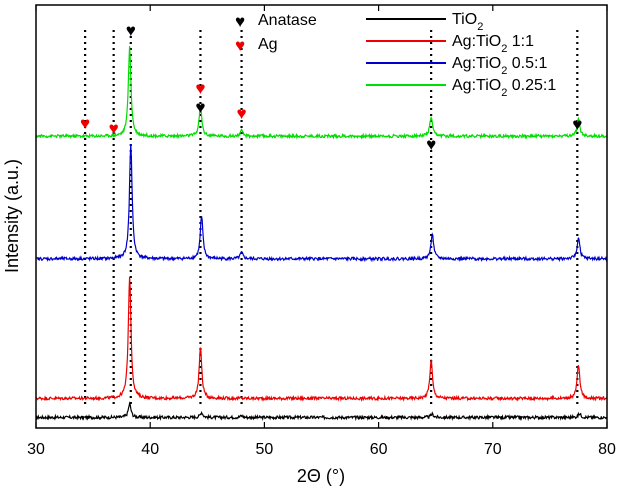  What do you see at coordinates (493, 44) in the screenshot?
I see `series-legend-label: Ag:TiO2 1:1` at bounding box center [493, 44].